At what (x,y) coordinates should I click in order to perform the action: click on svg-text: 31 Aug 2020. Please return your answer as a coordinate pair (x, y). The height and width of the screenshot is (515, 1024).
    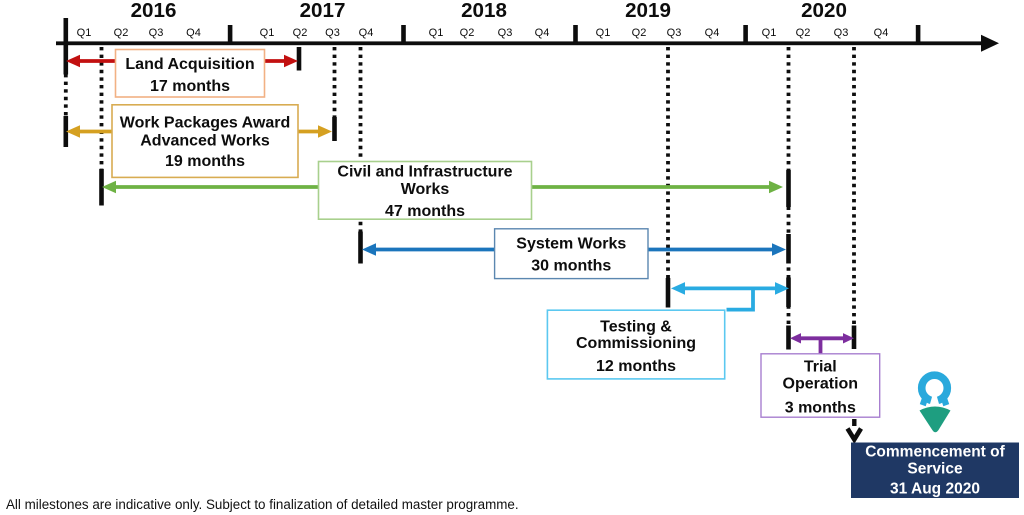
    Looking at the image, I should click on (935, 489).